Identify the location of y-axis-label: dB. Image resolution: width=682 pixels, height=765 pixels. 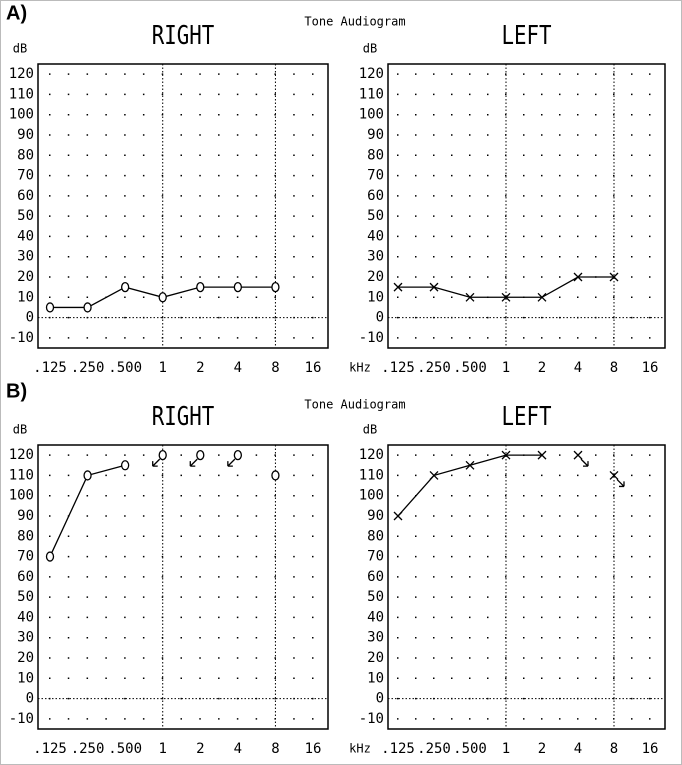
(20, 49).